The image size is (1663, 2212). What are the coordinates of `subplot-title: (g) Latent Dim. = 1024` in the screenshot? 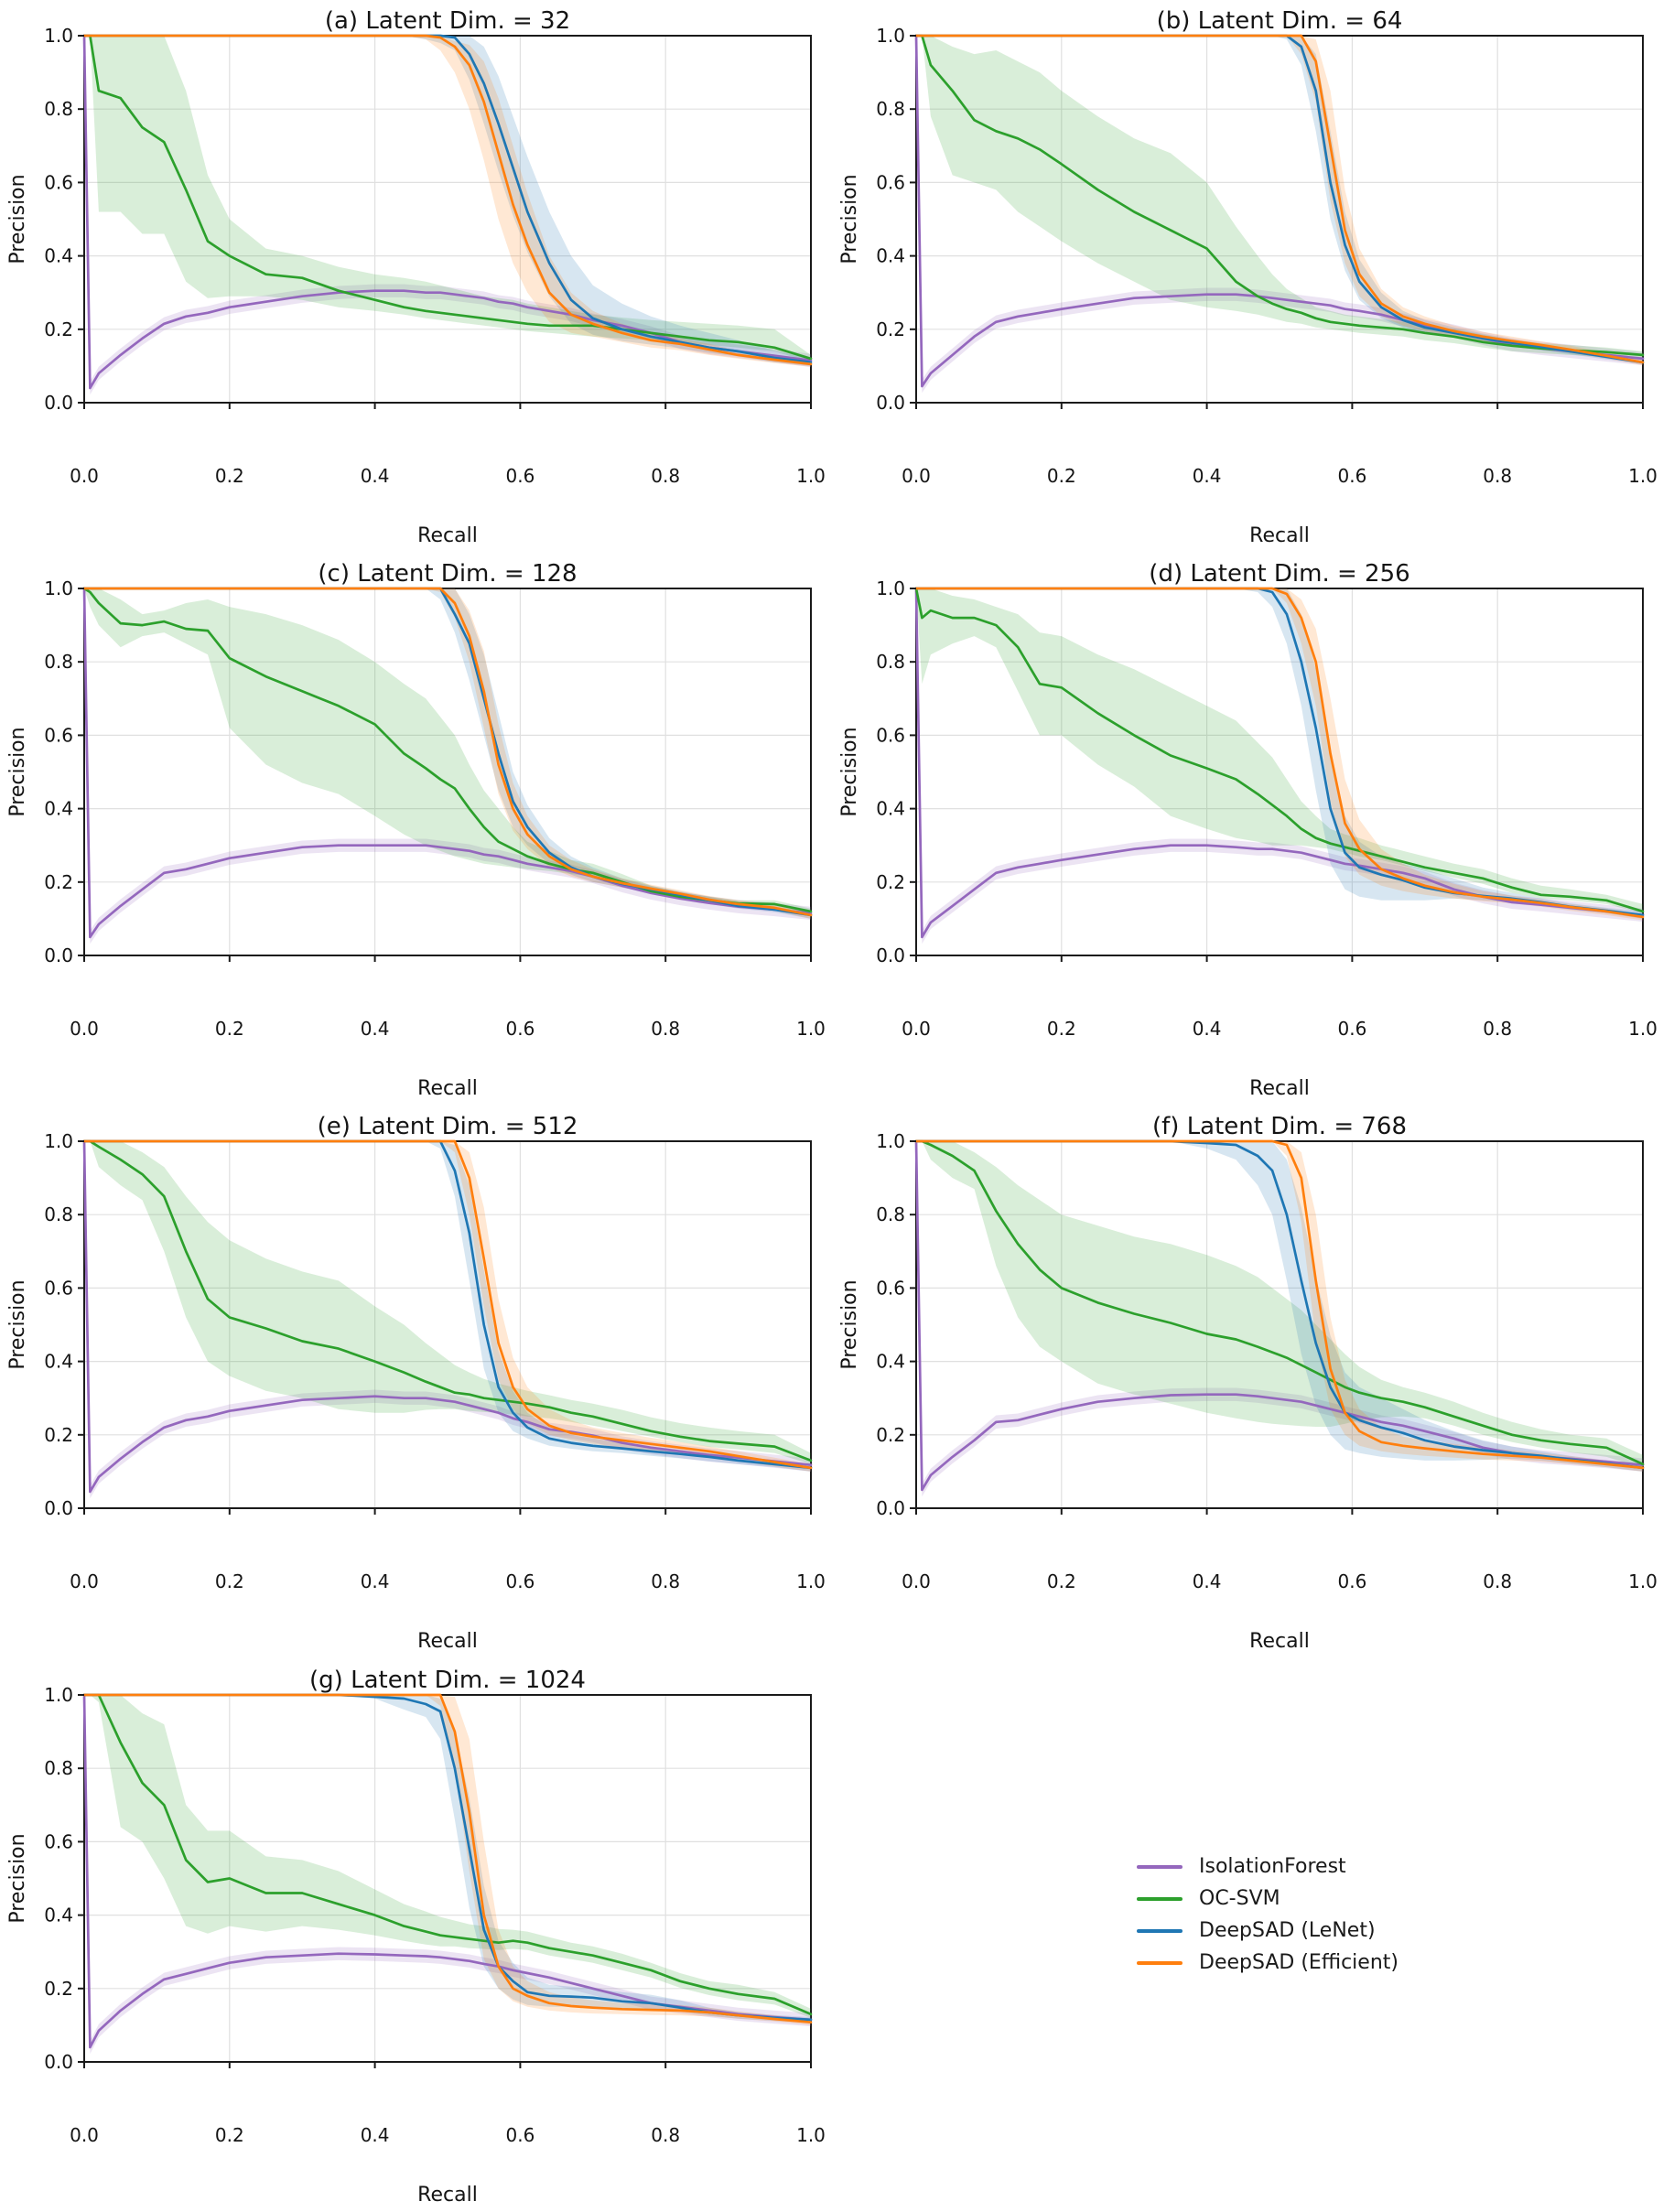 It's located at (447, 1680).